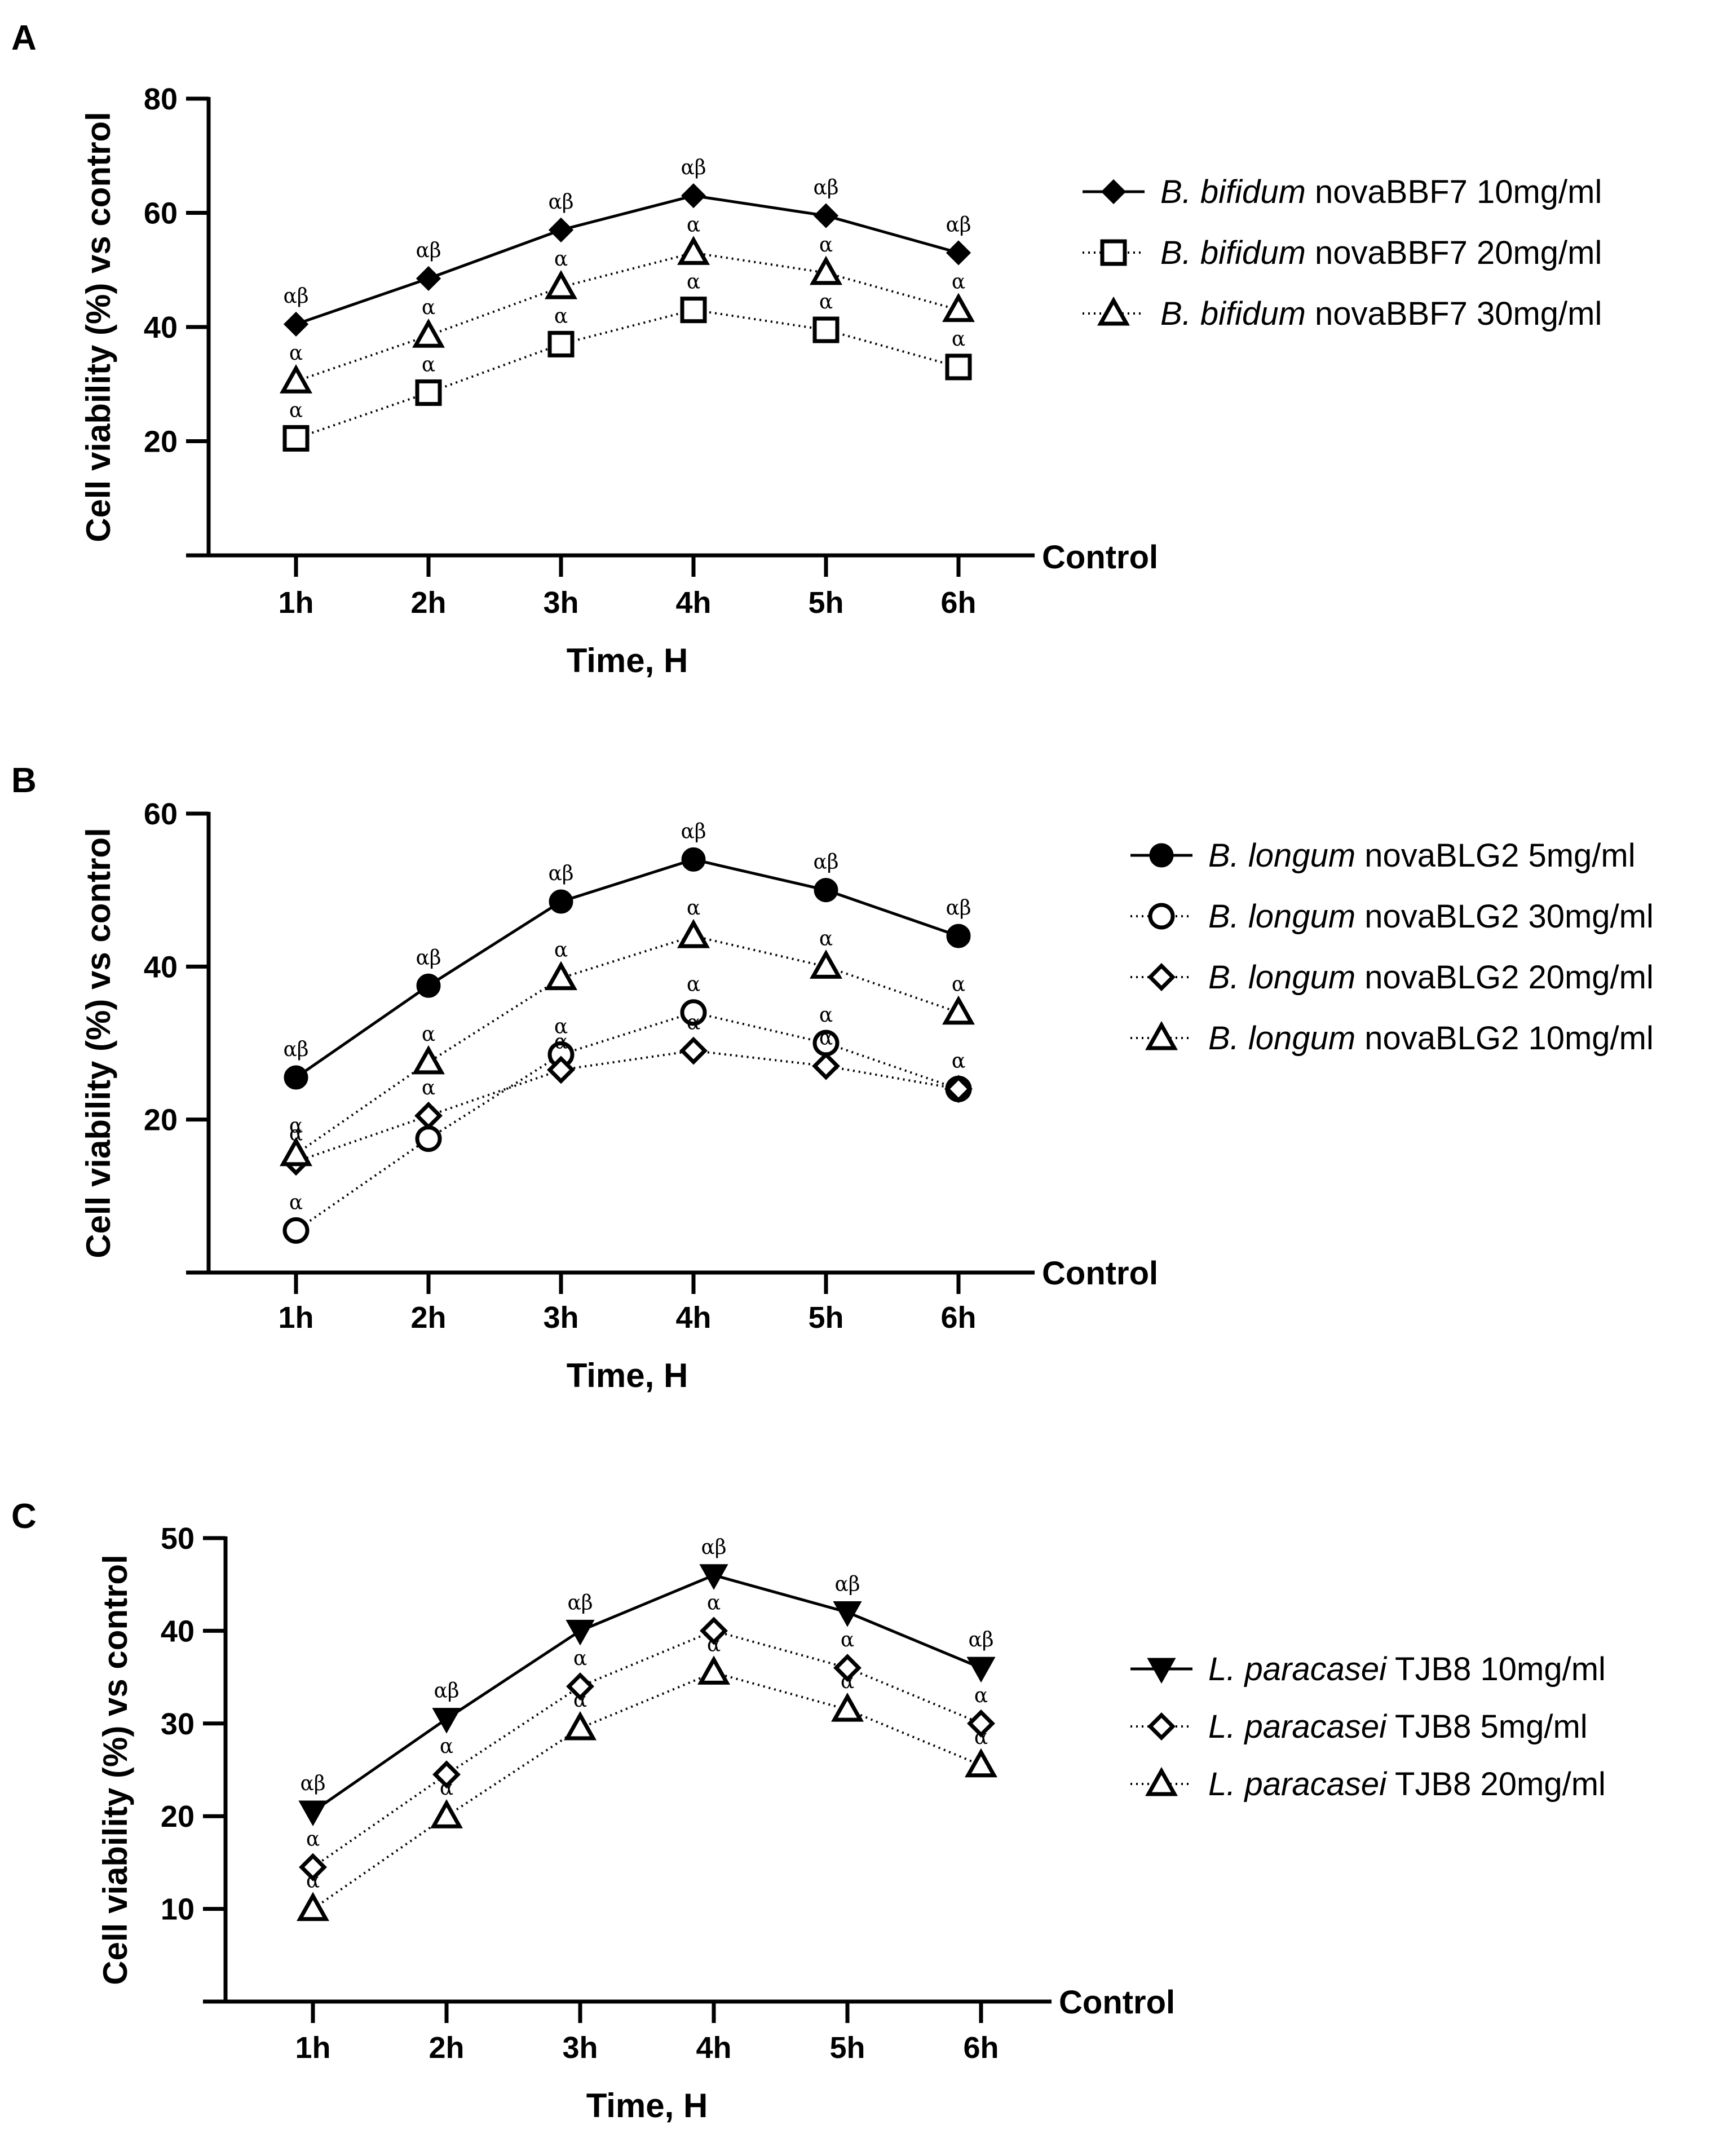  I want to click on legend-entry: B. bifidum novaBBF7 20mg/ml, so click(1342, 253).